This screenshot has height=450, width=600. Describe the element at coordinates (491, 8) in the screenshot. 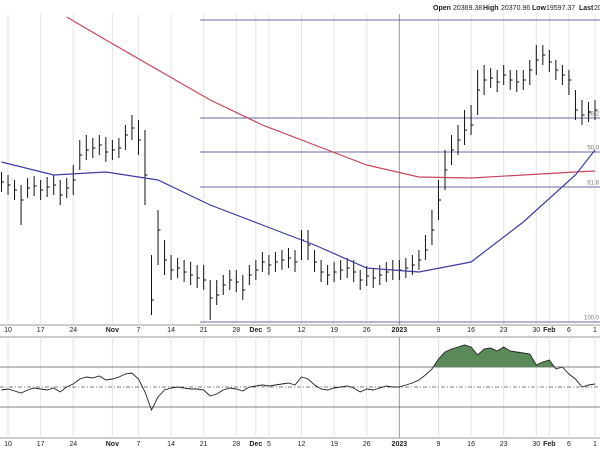

I see `header-high-label: High` at that location.